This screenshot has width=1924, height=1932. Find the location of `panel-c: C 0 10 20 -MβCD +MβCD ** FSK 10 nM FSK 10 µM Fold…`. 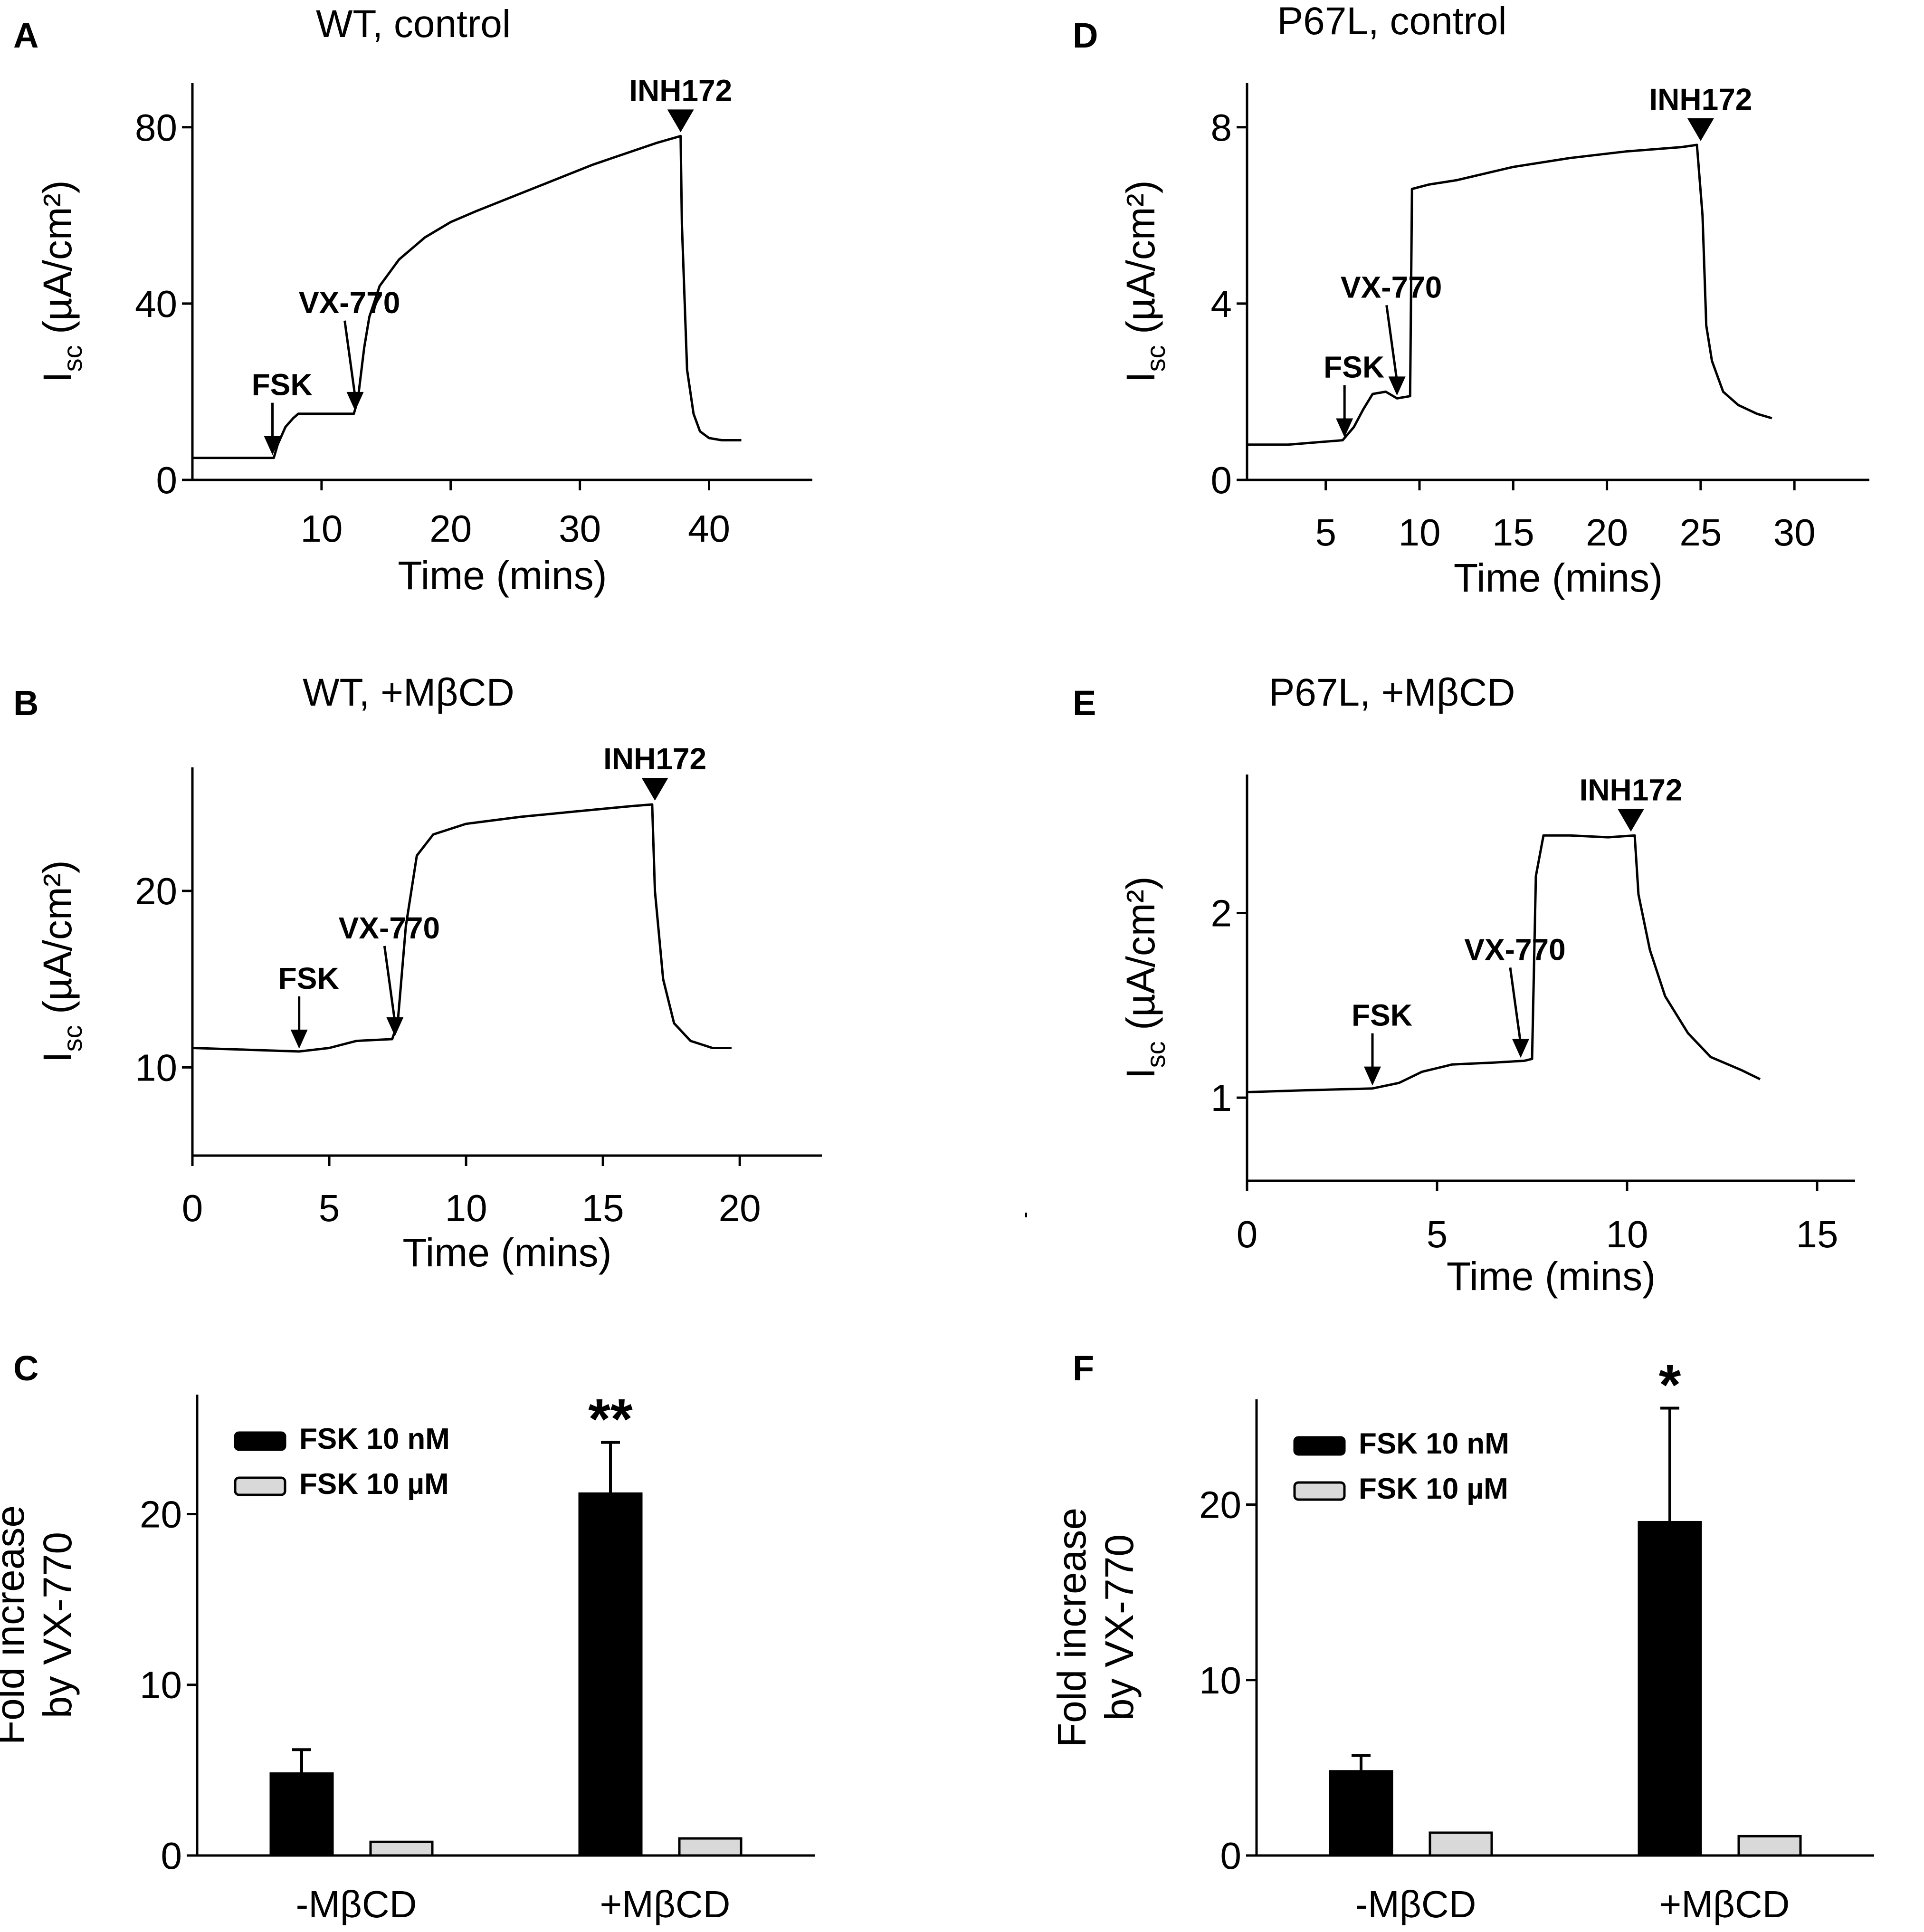

panel-c: C 0 10 20 -MβCD +MβCD ** FSK 10 nM FSK 10 µM Fold… is located at coordinates (407, 1637).